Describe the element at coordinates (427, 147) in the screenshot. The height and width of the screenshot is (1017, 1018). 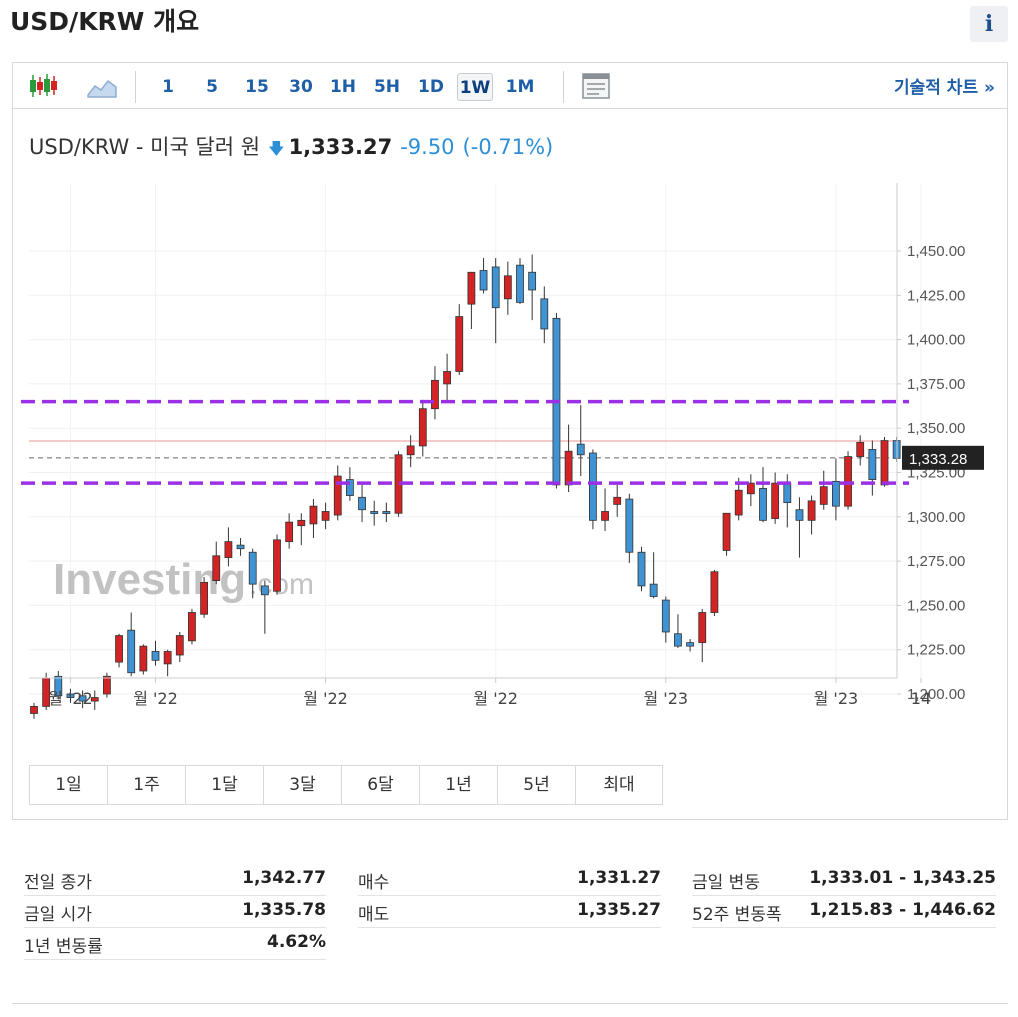
I see `price-change: -9.50` at that location.